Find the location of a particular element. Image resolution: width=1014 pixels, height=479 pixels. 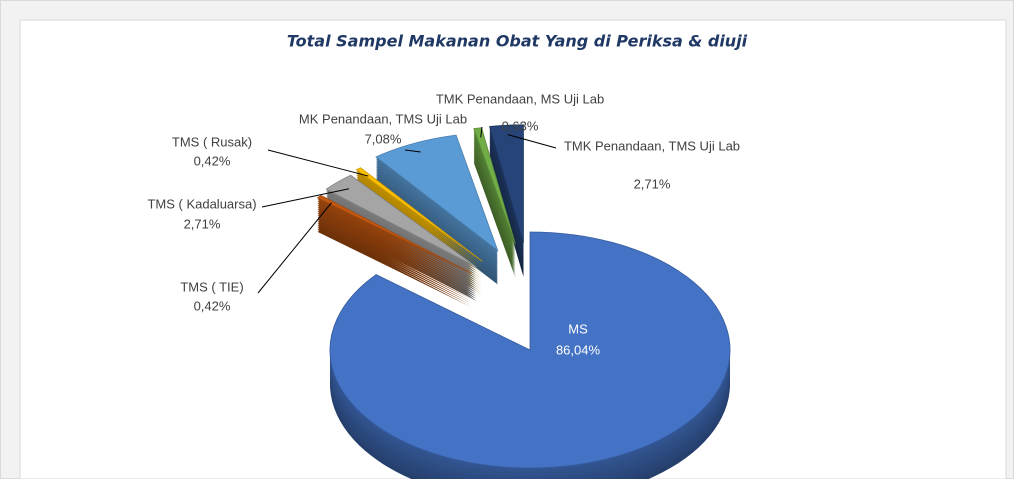

data-label-name: TMS ( Kadaluarsa) is located at coordinates (201, 203).